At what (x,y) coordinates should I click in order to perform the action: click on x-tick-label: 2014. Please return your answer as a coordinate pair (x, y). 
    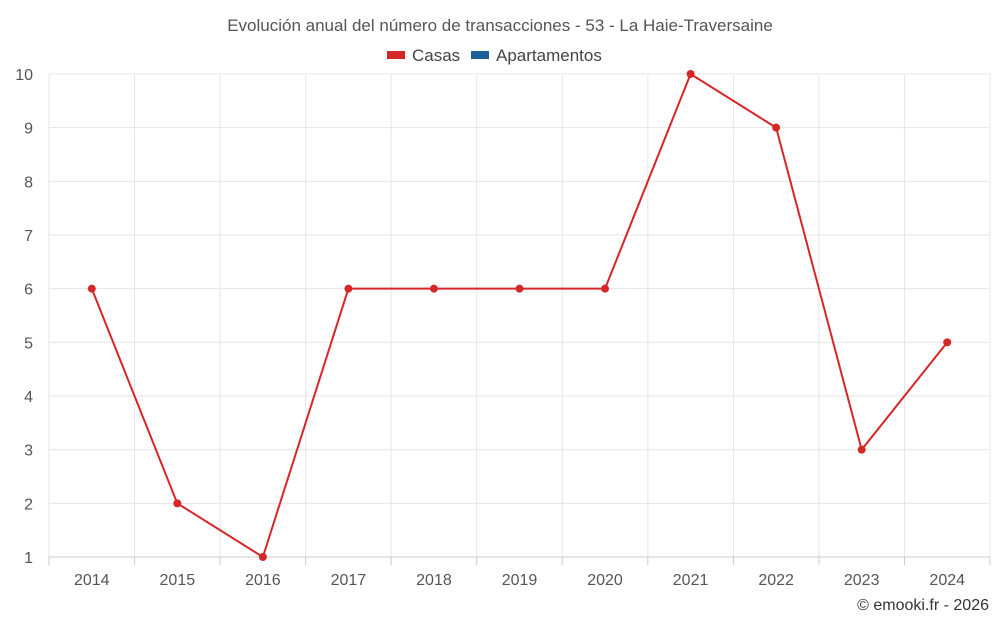
    Looking at the image, I should click on (92, 580).